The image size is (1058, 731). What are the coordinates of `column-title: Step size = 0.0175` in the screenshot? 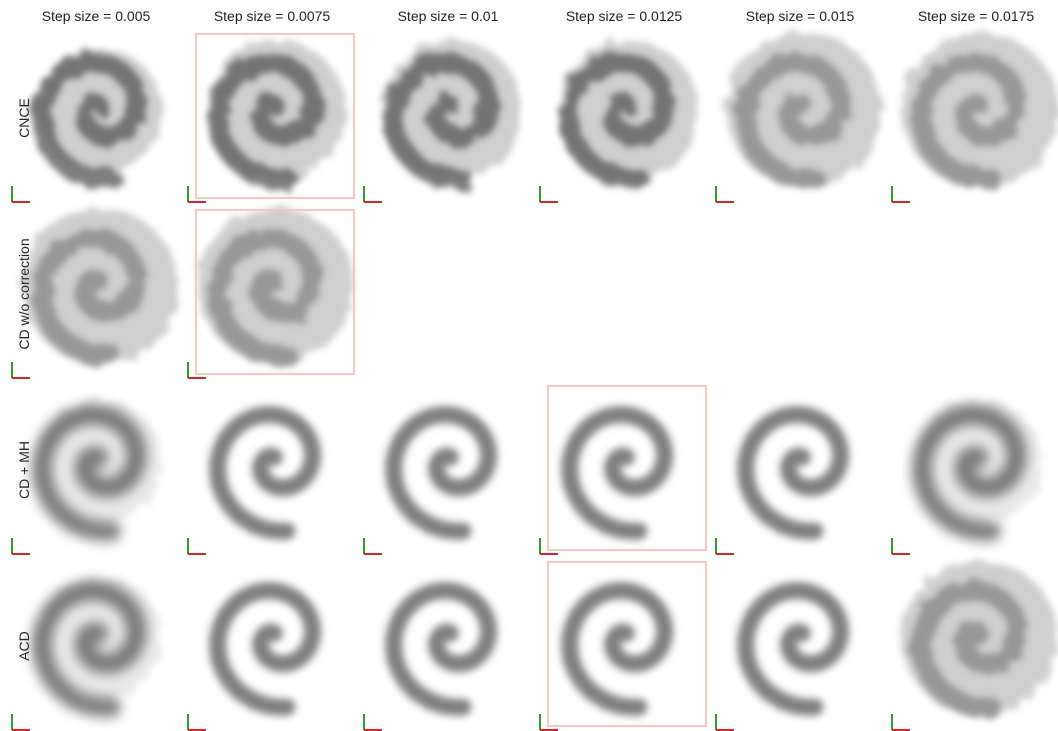 It's located at (976, 16).